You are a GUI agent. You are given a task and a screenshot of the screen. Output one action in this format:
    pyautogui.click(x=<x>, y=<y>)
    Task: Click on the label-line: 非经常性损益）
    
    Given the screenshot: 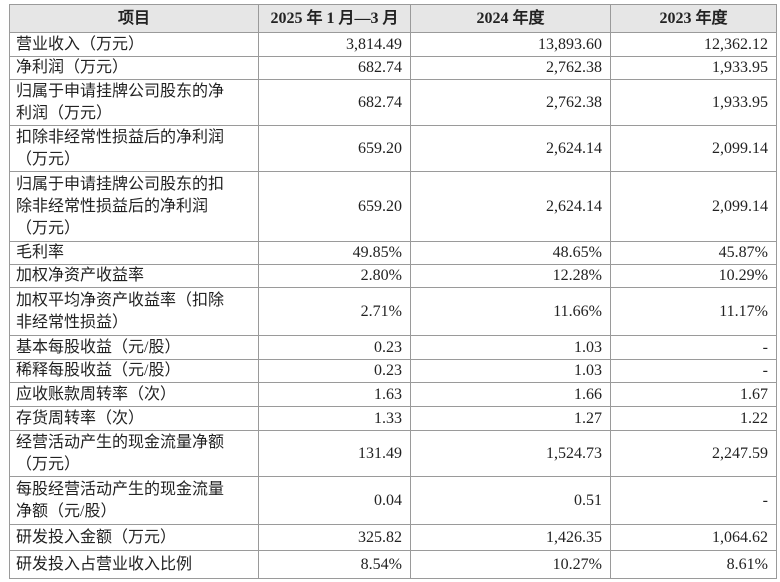 What is the action you would take?
    pyautogui.click(x=72, y=322)
    